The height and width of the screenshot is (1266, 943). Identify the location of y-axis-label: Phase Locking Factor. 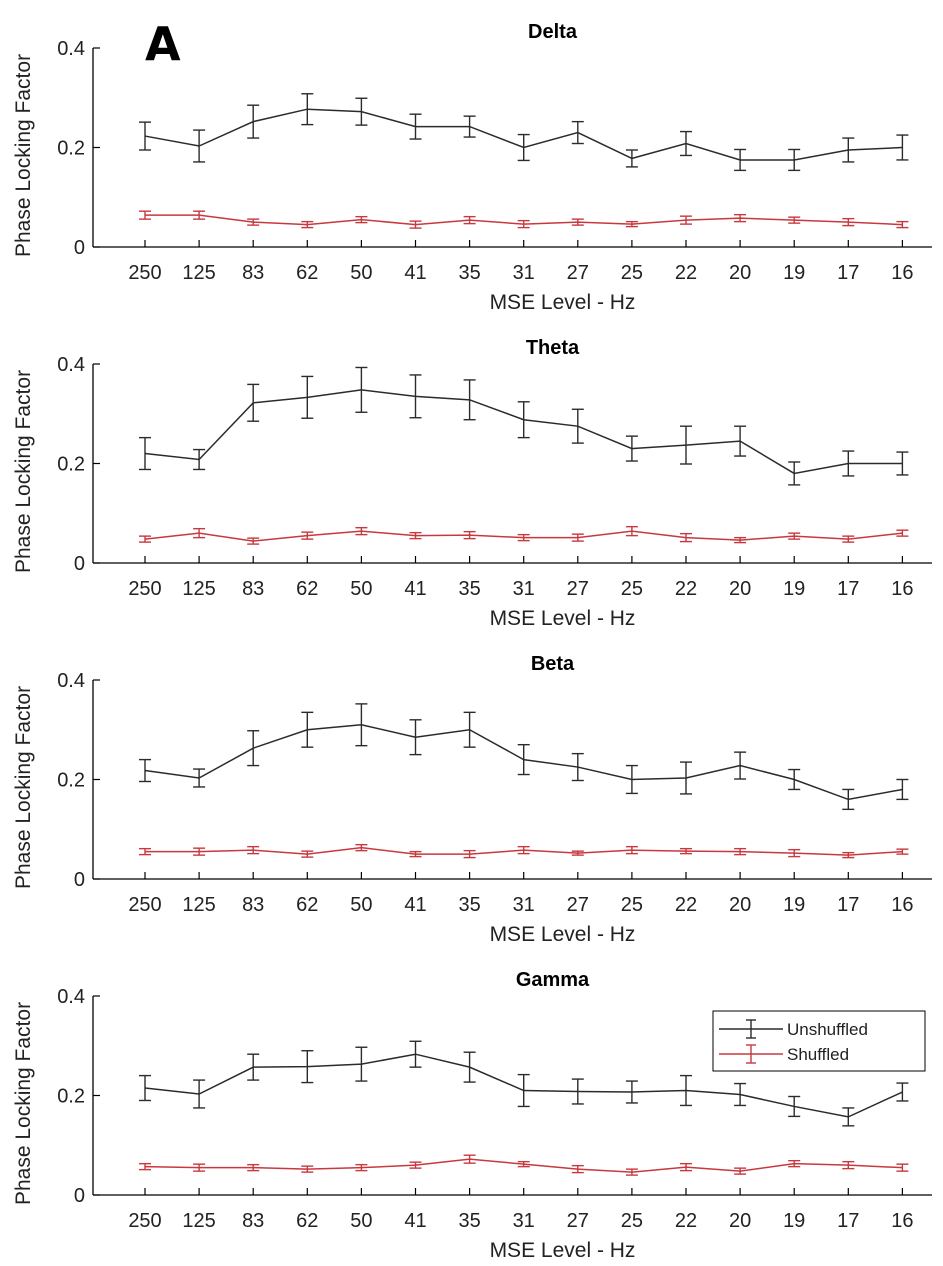
(23, 787).